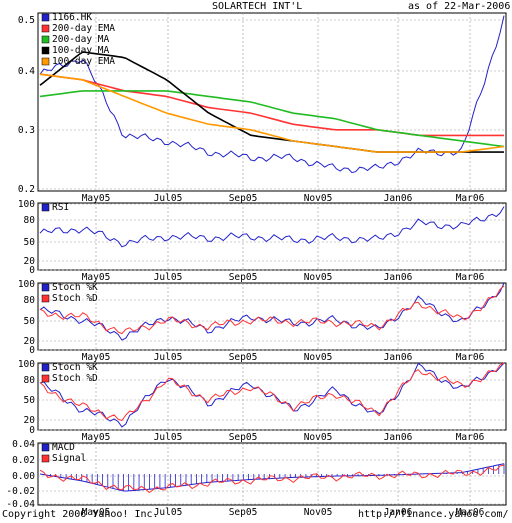 This screenshot has width=512, height=523. Describe the element at coordinates (30, 242) in the screenshot. I see `rsi-y-tick-label: 50` at that location.